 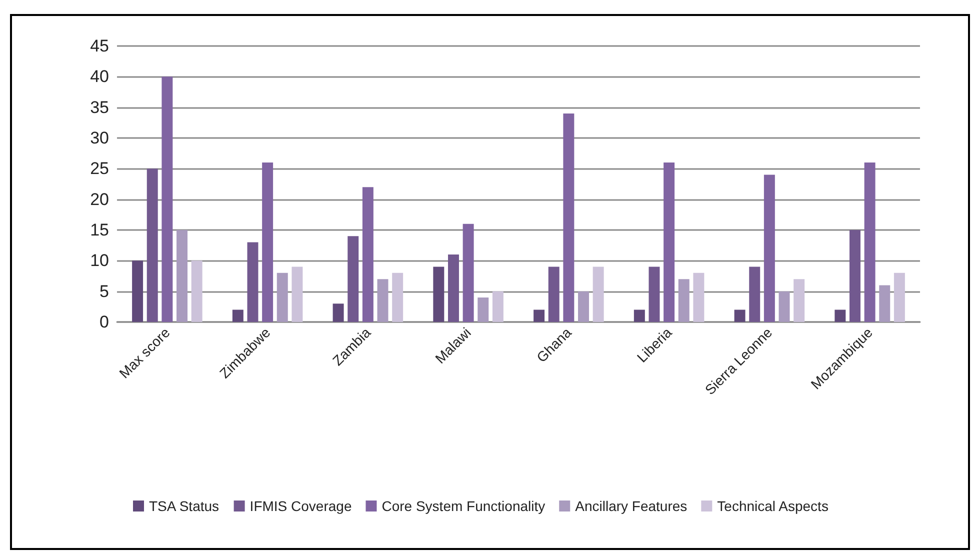 I want to click on y-tick-label: 25, so click(x=99, y=168).